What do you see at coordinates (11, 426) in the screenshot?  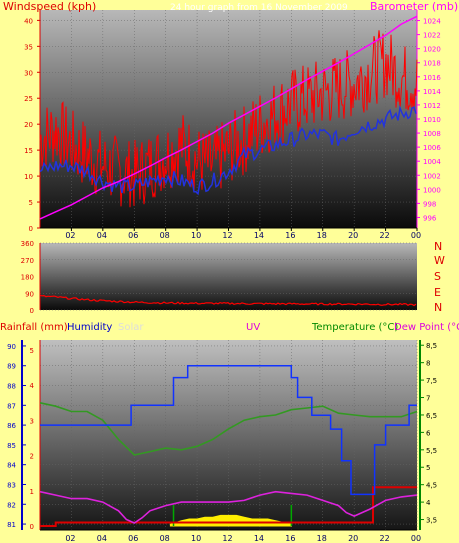 I see `humidity-tick-label: 86` at bounding box center [11, 426].